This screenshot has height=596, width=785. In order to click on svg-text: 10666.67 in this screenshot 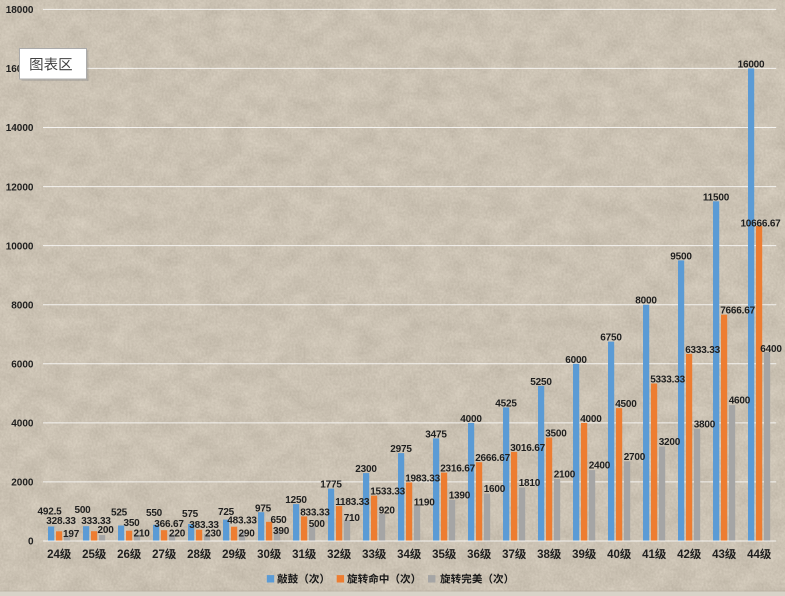, I will do `click(760, 224)`.